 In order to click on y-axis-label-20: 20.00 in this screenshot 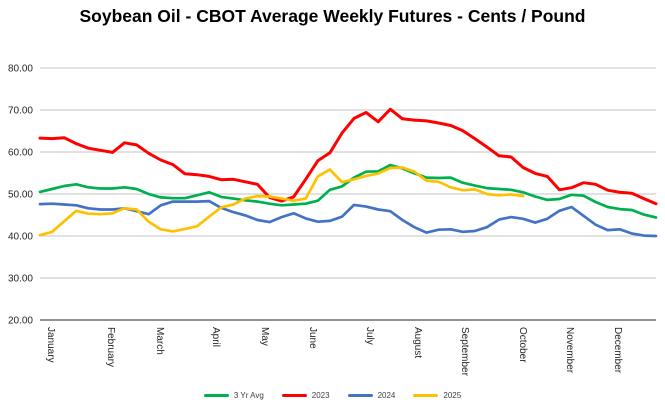, I will do `click(20, 321)`.